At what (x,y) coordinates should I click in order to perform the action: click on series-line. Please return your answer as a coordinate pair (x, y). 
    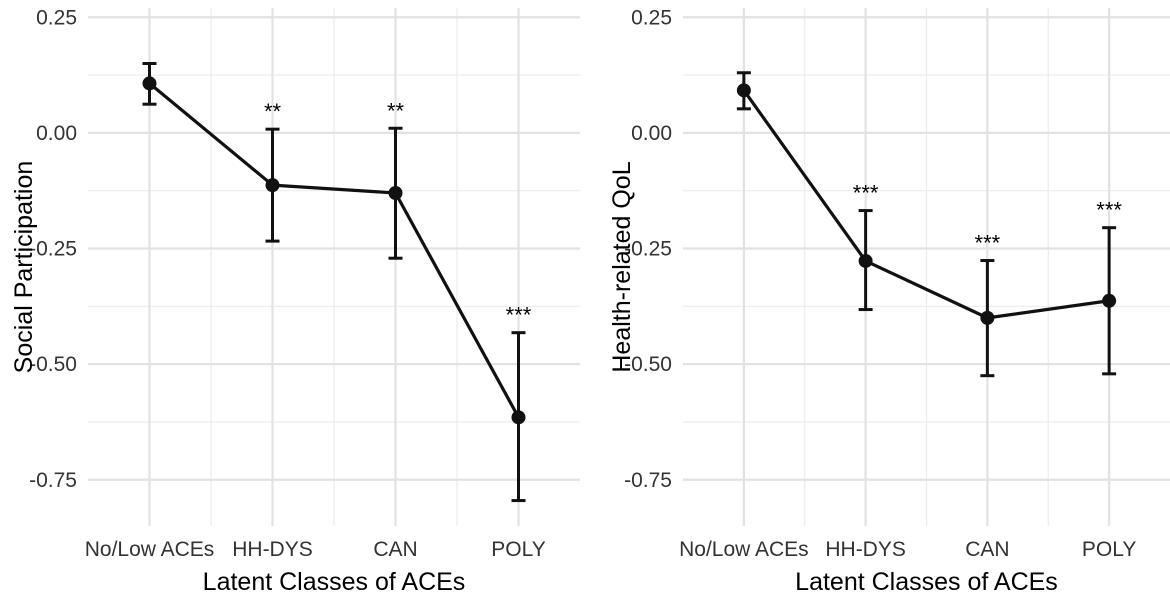
    Looking at the image, I should click on (926, 204).